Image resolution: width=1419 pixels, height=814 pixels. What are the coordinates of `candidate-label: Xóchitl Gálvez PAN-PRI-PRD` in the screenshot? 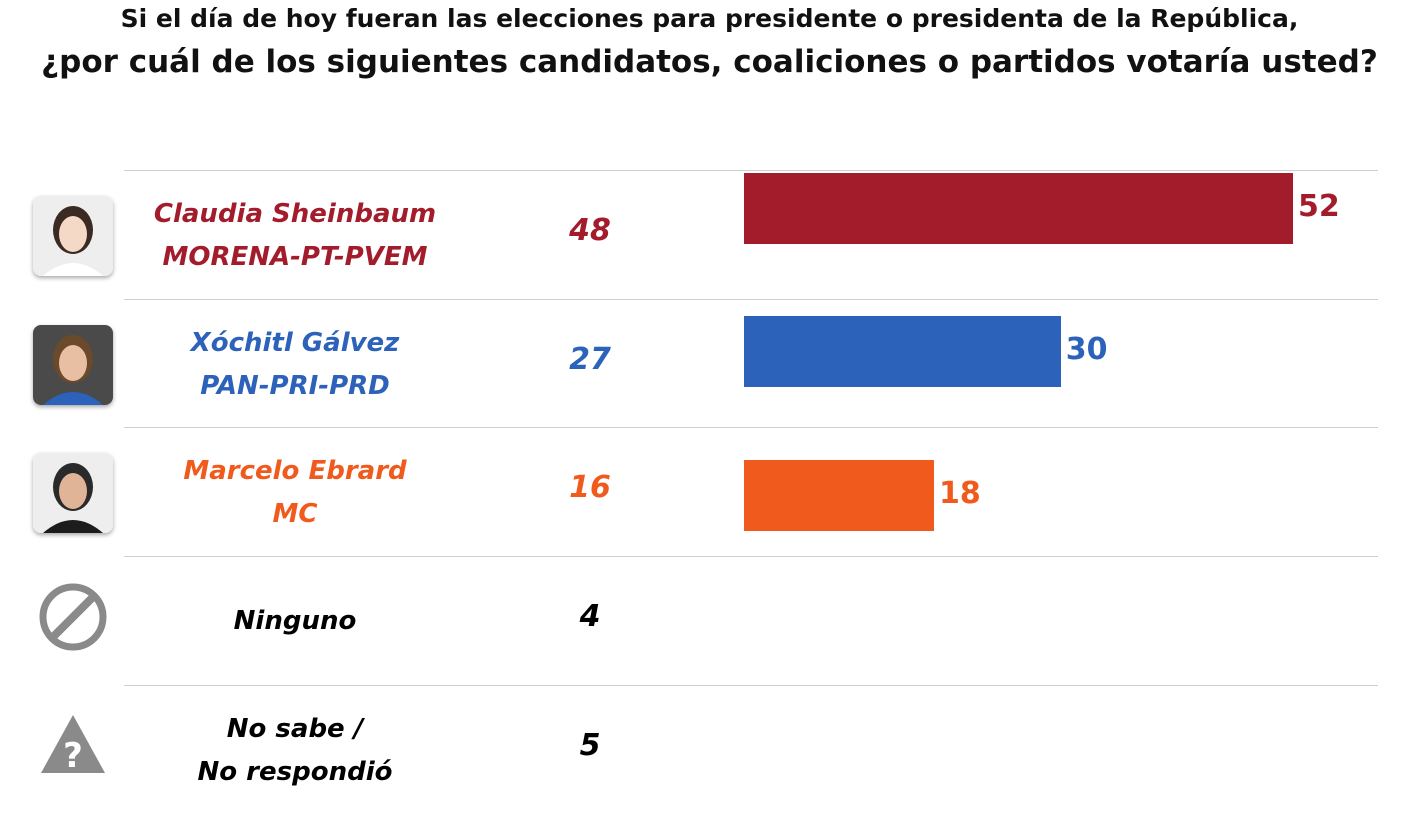 It's located at (295, 365).